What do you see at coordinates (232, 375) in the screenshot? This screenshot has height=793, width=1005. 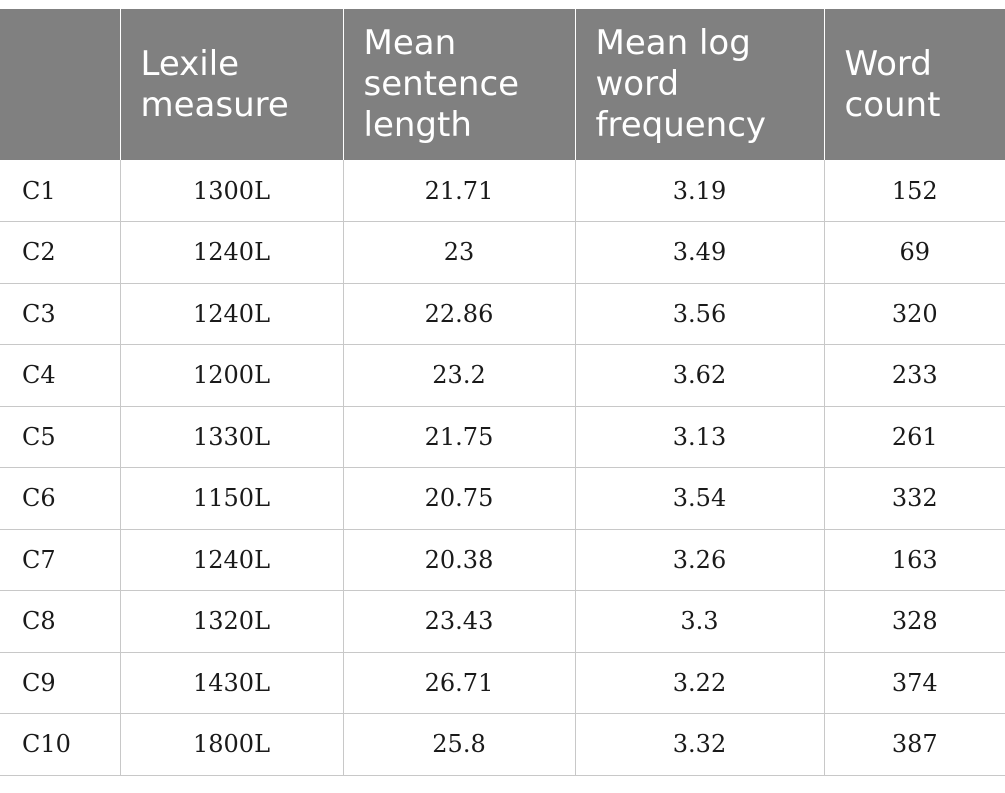 I see `cell-lexile-measure: 1200L` at bounding box center [232, 375].